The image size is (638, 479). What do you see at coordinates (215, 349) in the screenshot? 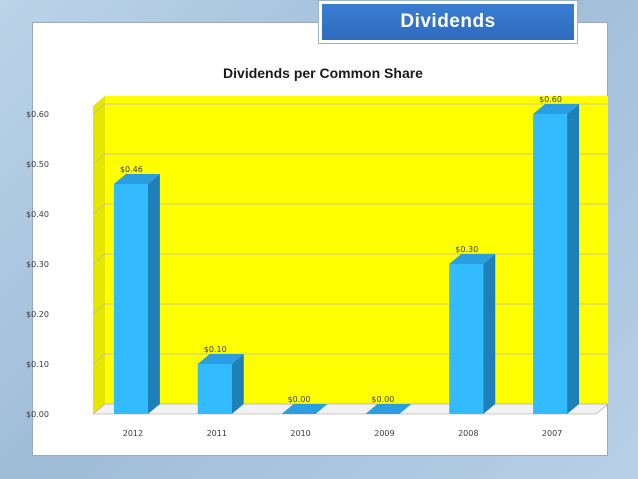
I see `data-label: $0.10` at bounding box center [215, 349].